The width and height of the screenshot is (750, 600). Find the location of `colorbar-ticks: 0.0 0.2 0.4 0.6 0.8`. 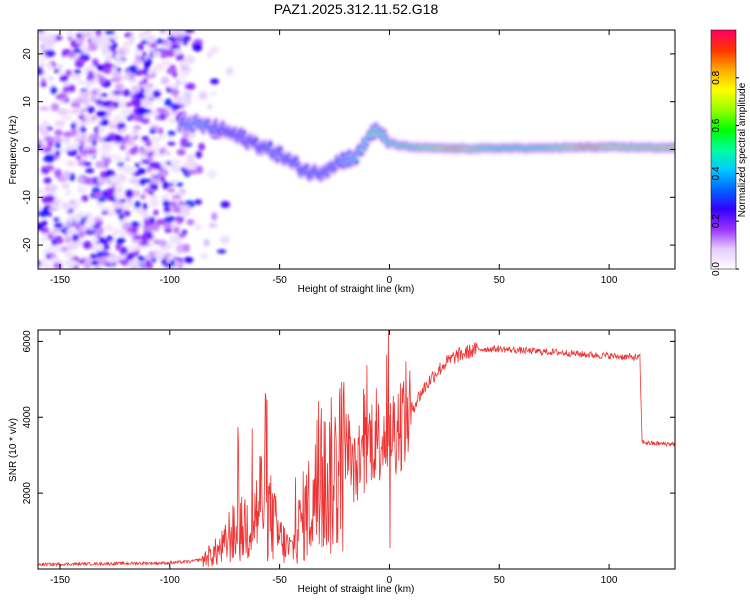

colorbar-ticks: 0.0 0.2 0.4 0.6 0.8 is located at coordinates (725, 173).